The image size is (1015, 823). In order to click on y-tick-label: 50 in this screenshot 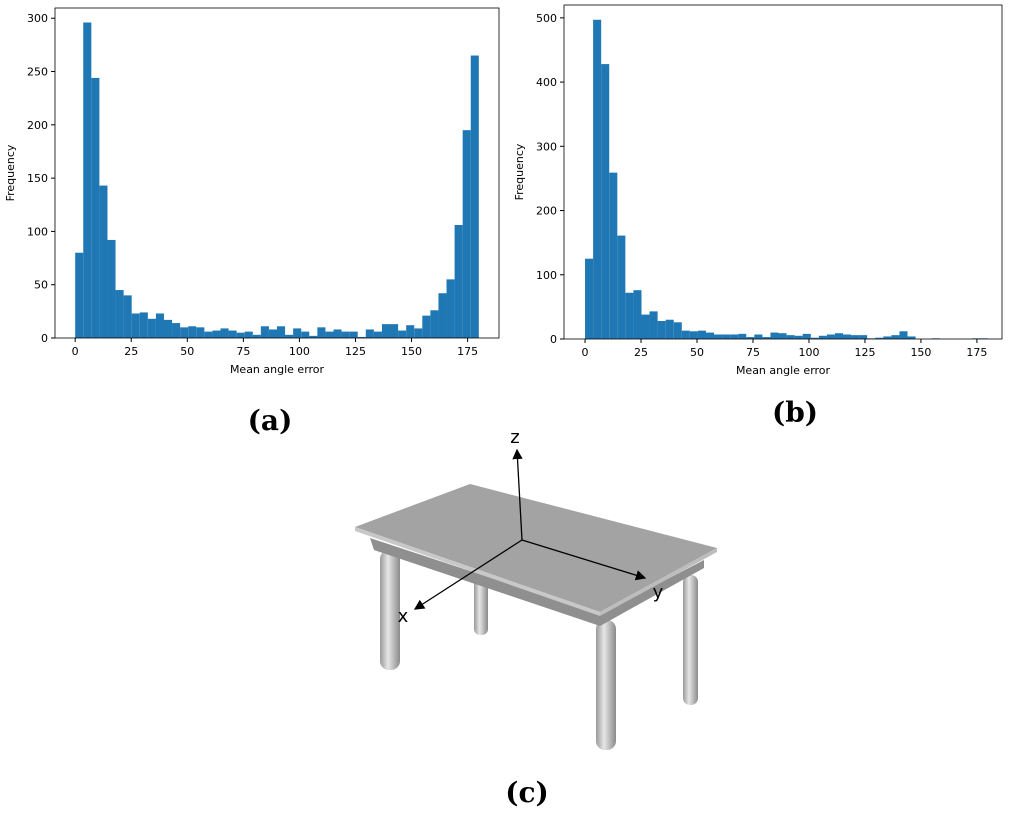, I will do `click(41, 285)`.